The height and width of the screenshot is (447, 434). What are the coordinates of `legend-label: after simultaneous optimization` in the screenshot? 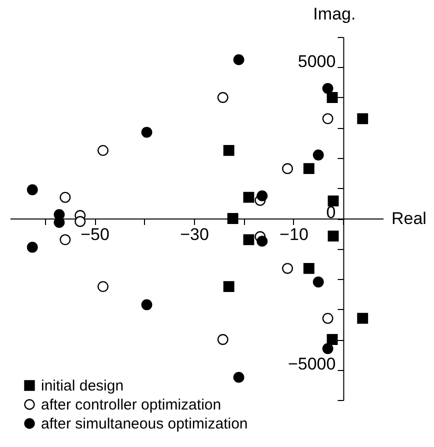 It's located at (144, 424).